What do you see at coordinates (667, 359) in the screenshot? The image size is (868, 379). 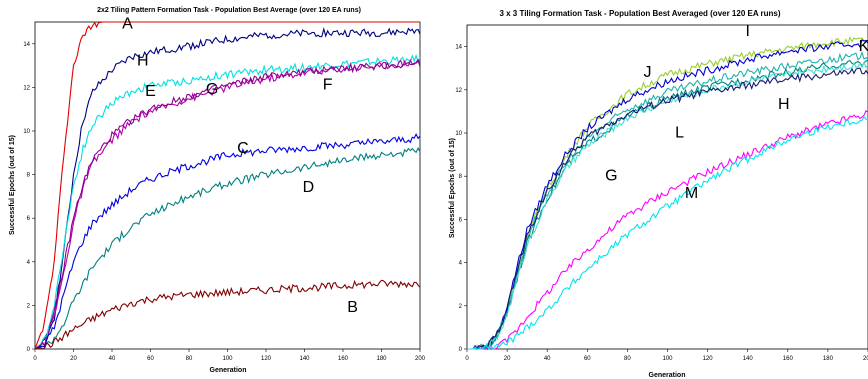 I see `right-x-tick-label: 100` at bounding box center [667, 359].